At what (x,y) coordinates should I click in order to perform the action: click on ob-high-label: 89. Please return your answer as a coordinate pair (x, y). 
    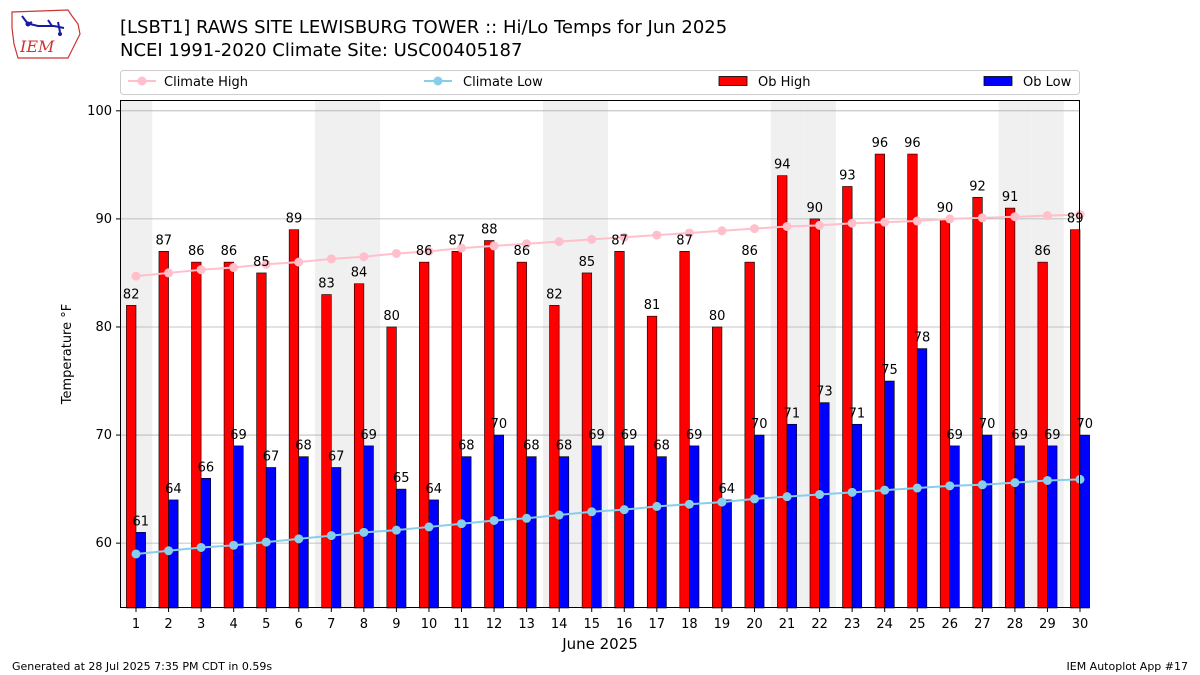
    Looking at the image, I should click on (1075, 219).